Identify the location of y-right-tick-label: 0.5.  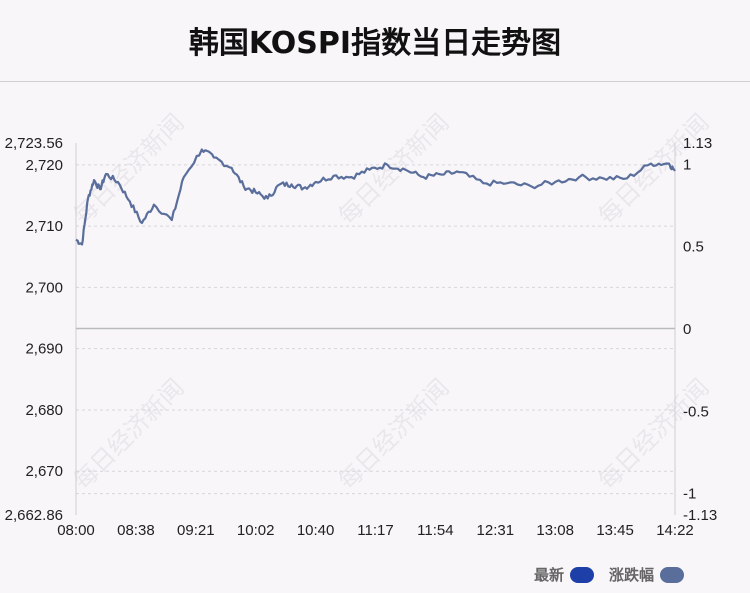
(693, 247).